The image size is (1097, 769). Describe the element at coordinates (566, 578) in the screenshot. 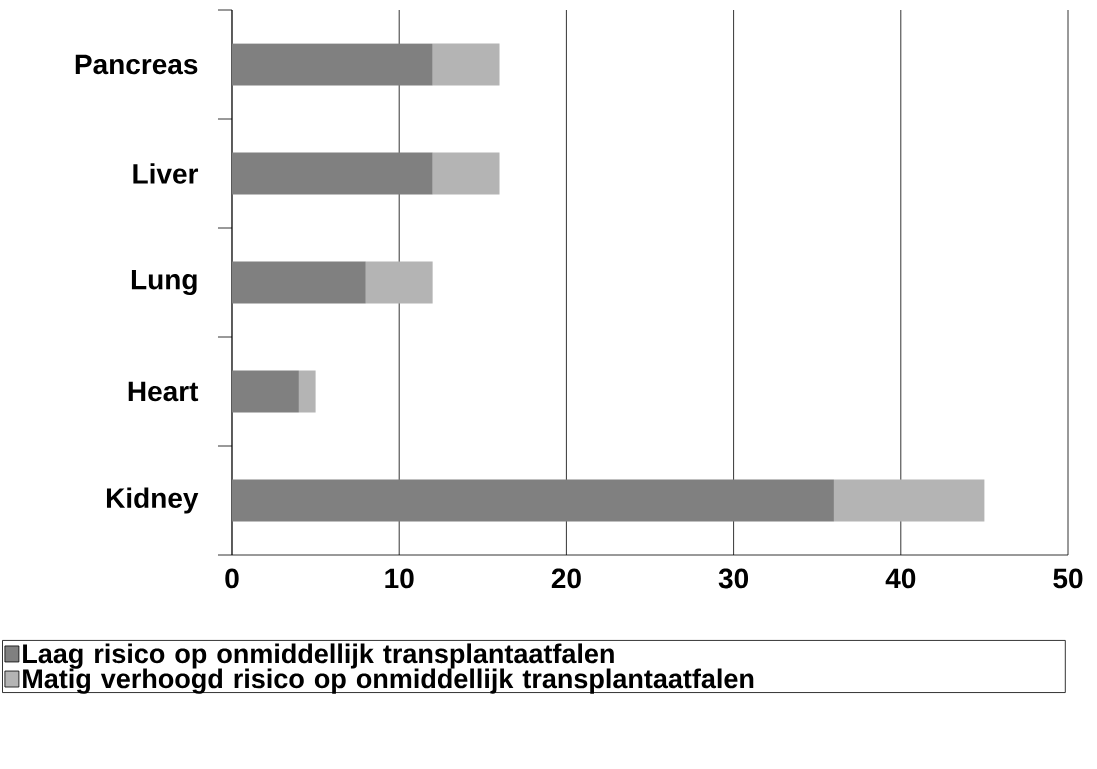

I see `x-tick-label: 20` at that location.